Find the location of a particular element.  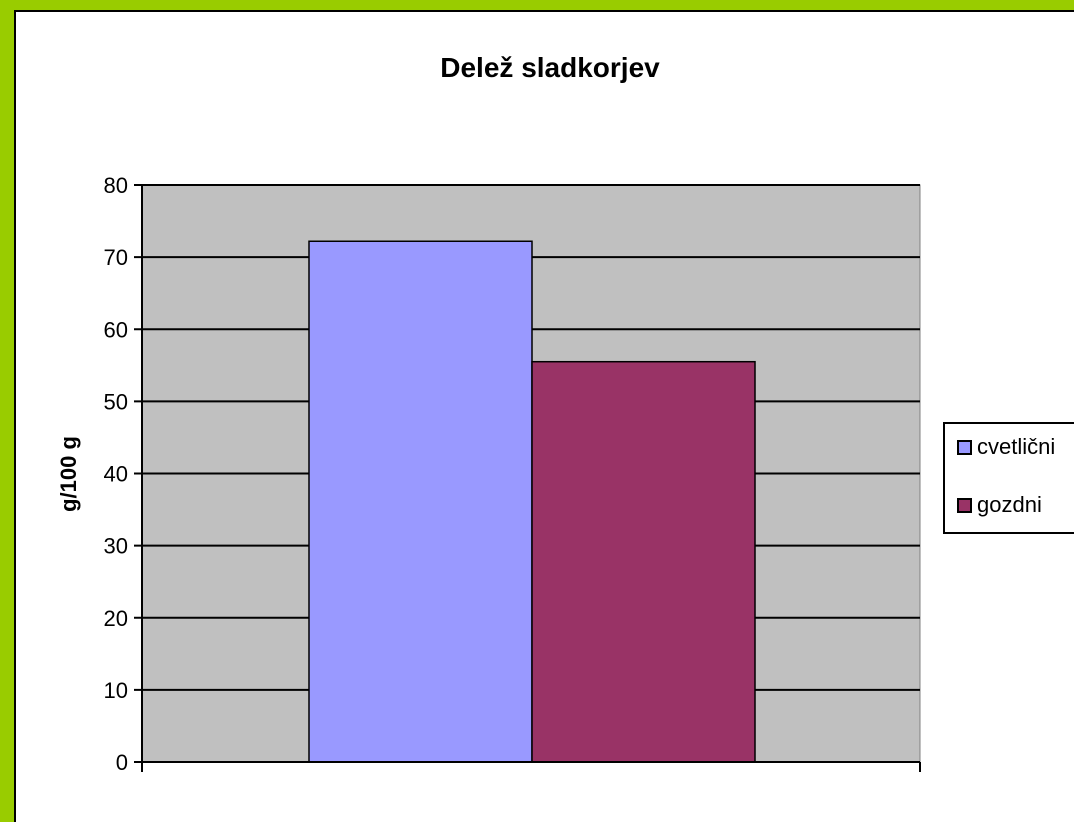

legend-swatch-cvetlicni is located at coordinates (964, 447).